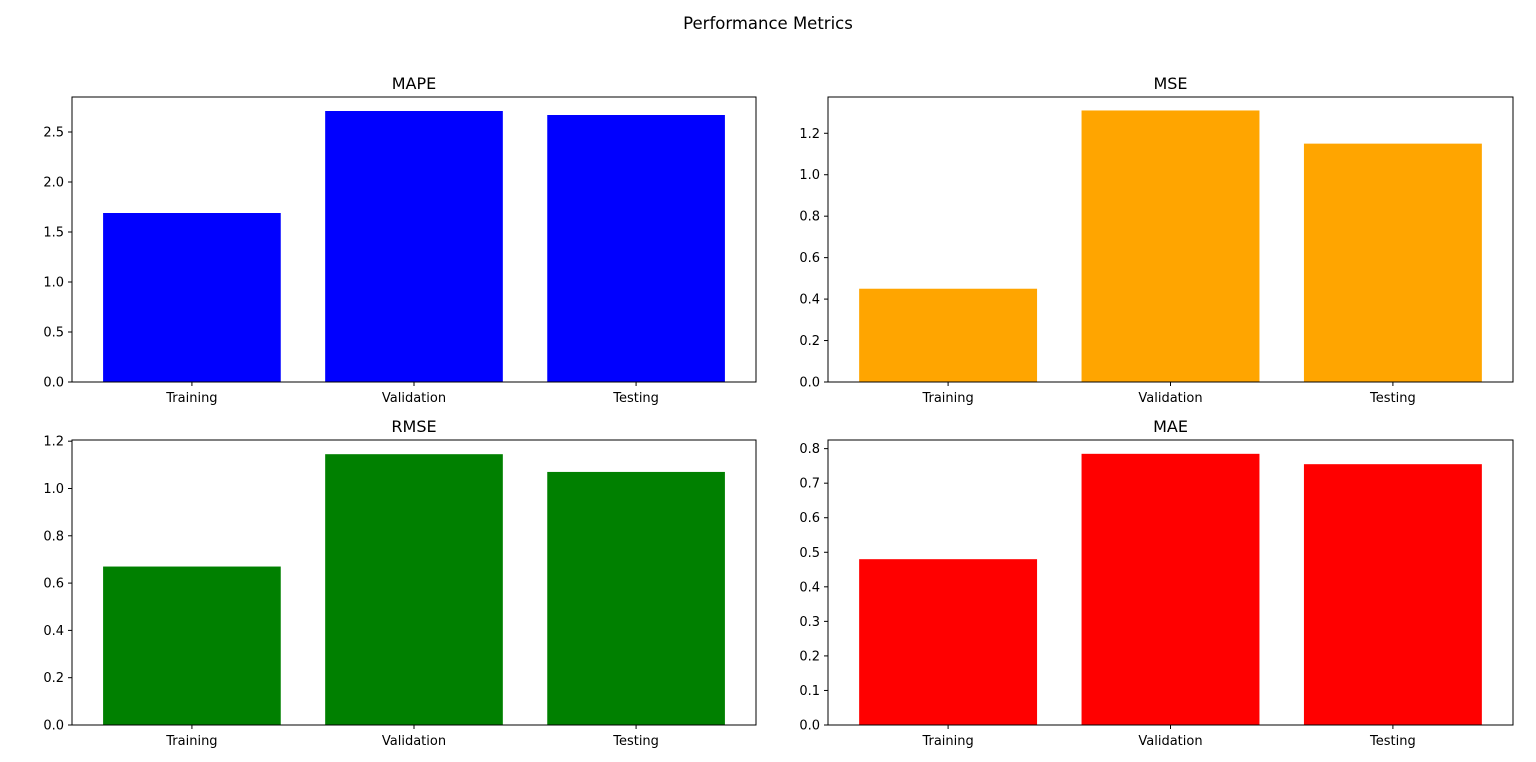 The width and height of the screenshot is (1536, 762). I want to click on rmse-ytick-label: 0.6, so click(53, 584).